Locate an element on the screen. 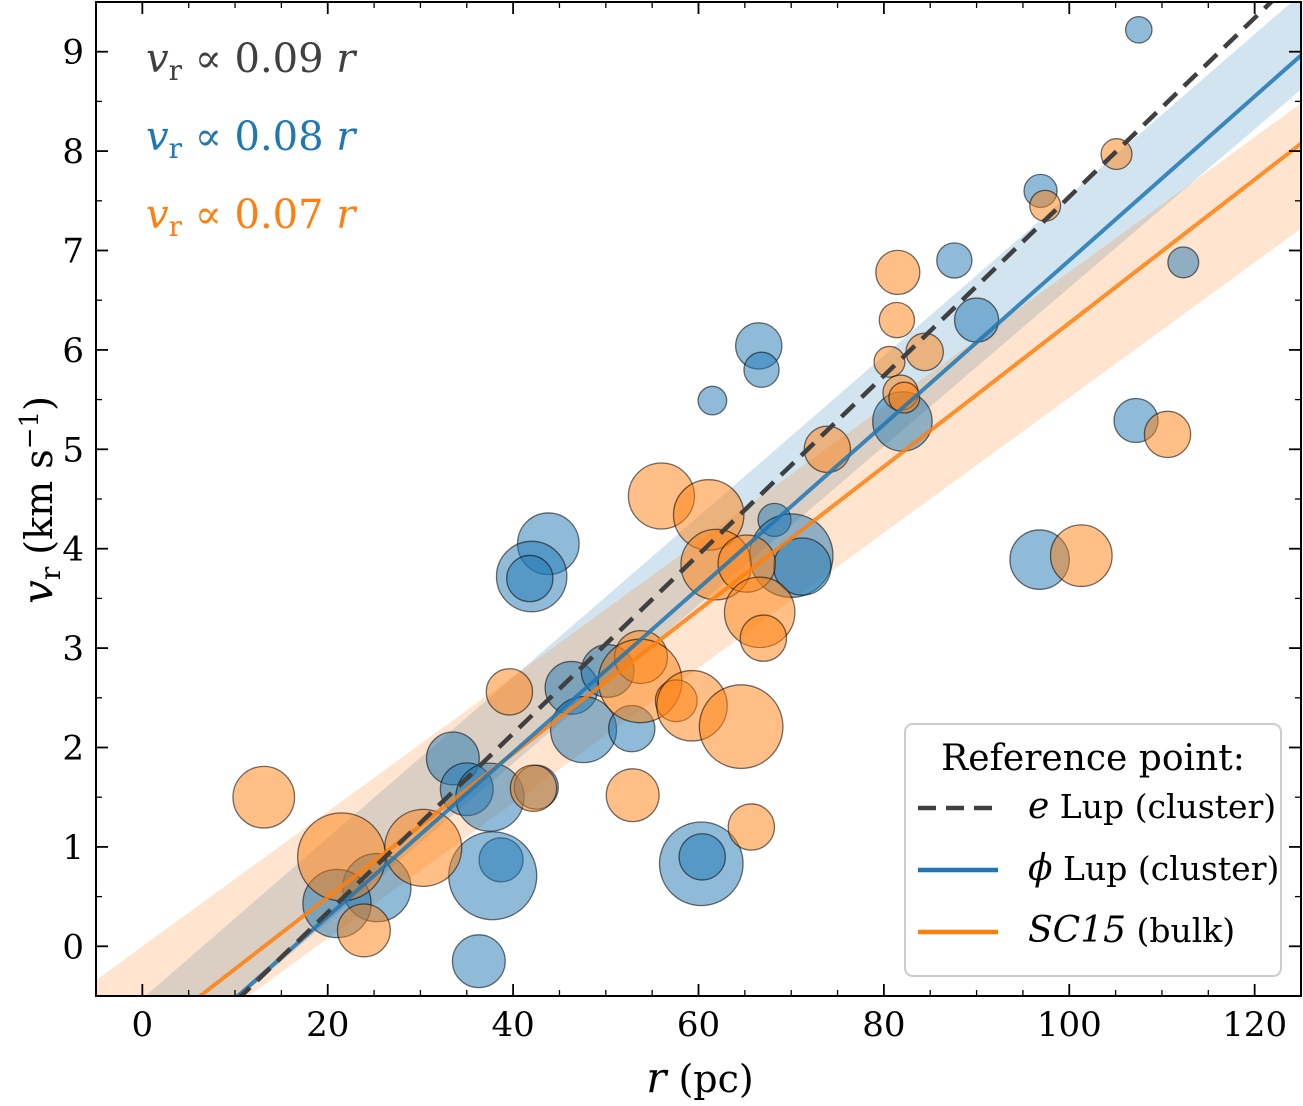 Image resolution: width=1303 pixels, height=1106 pixels. y-tick-label: 9 is located at coordinates (73, 53).